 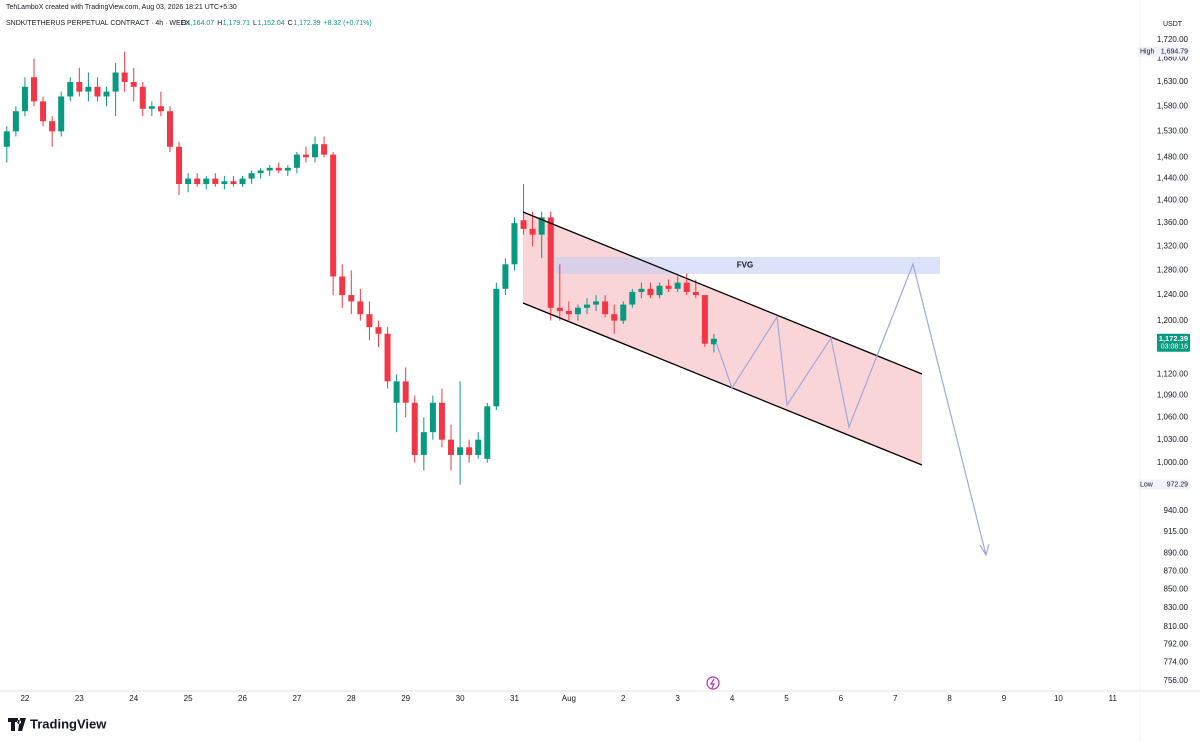 I want to click on x-tick-label: 31, so click(x=514, y=698).